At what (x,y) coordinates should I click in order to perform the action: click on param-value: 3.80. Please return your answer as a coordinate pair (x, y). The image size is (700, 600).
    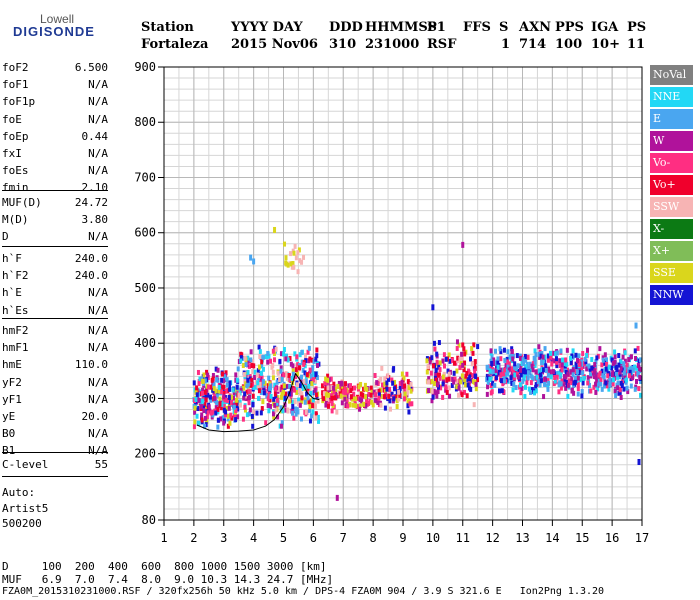
    Looking at the image, I should click on (95, 220).